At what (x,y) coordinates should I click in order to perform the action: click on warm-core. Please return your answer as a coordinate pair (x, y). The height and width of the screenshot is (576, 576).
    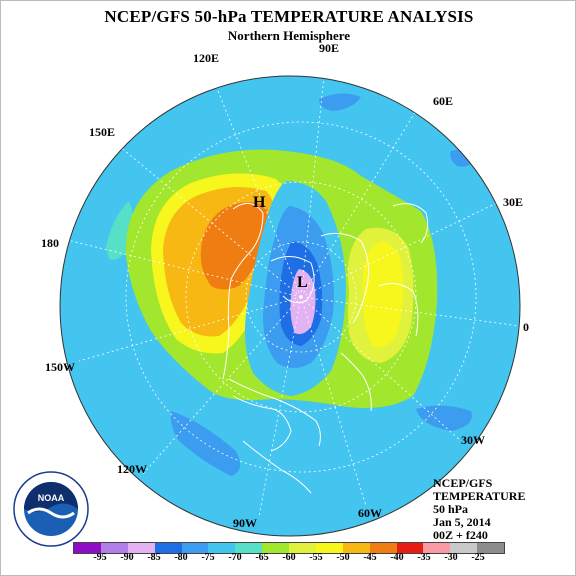
    Looking at the image, I should click on (234, 246).